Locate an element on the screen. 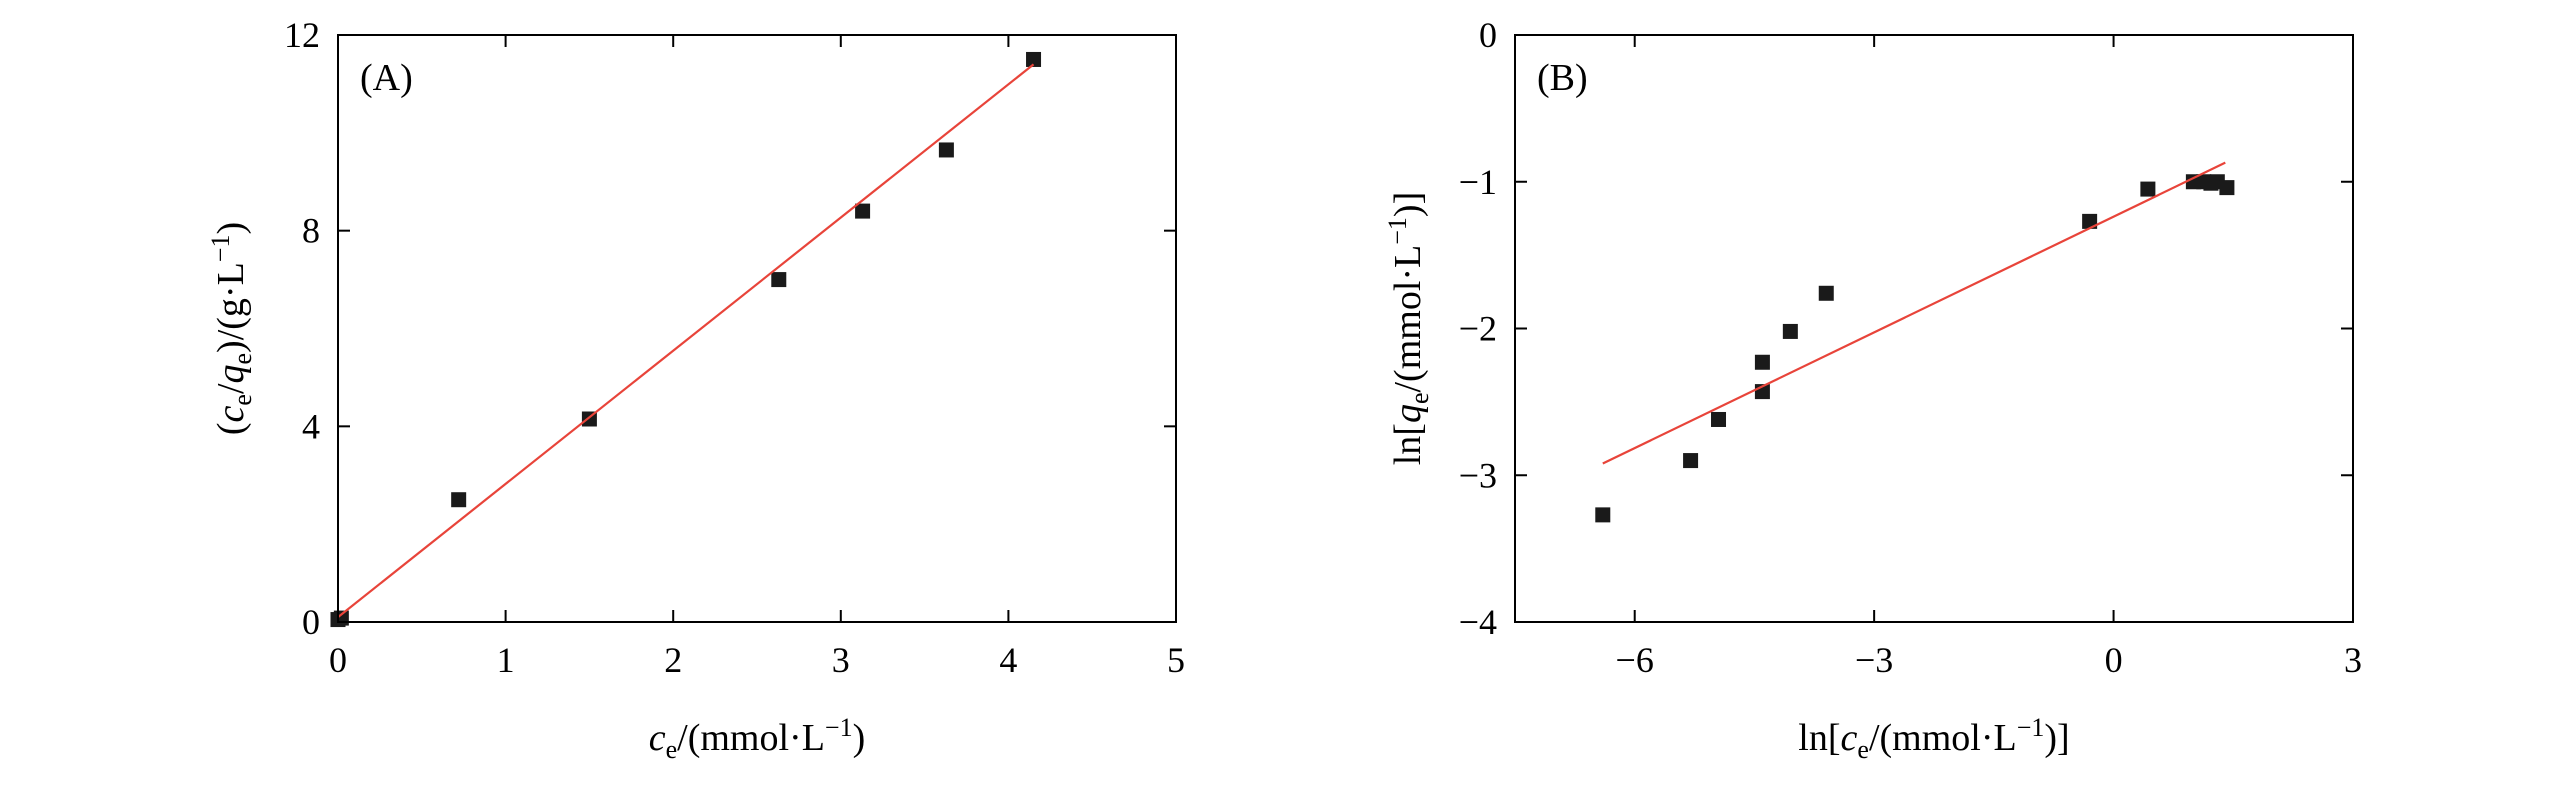 This screenshot has height=787, width=2567. y-tick-label: −1 is located at coordinates (1478, 182).